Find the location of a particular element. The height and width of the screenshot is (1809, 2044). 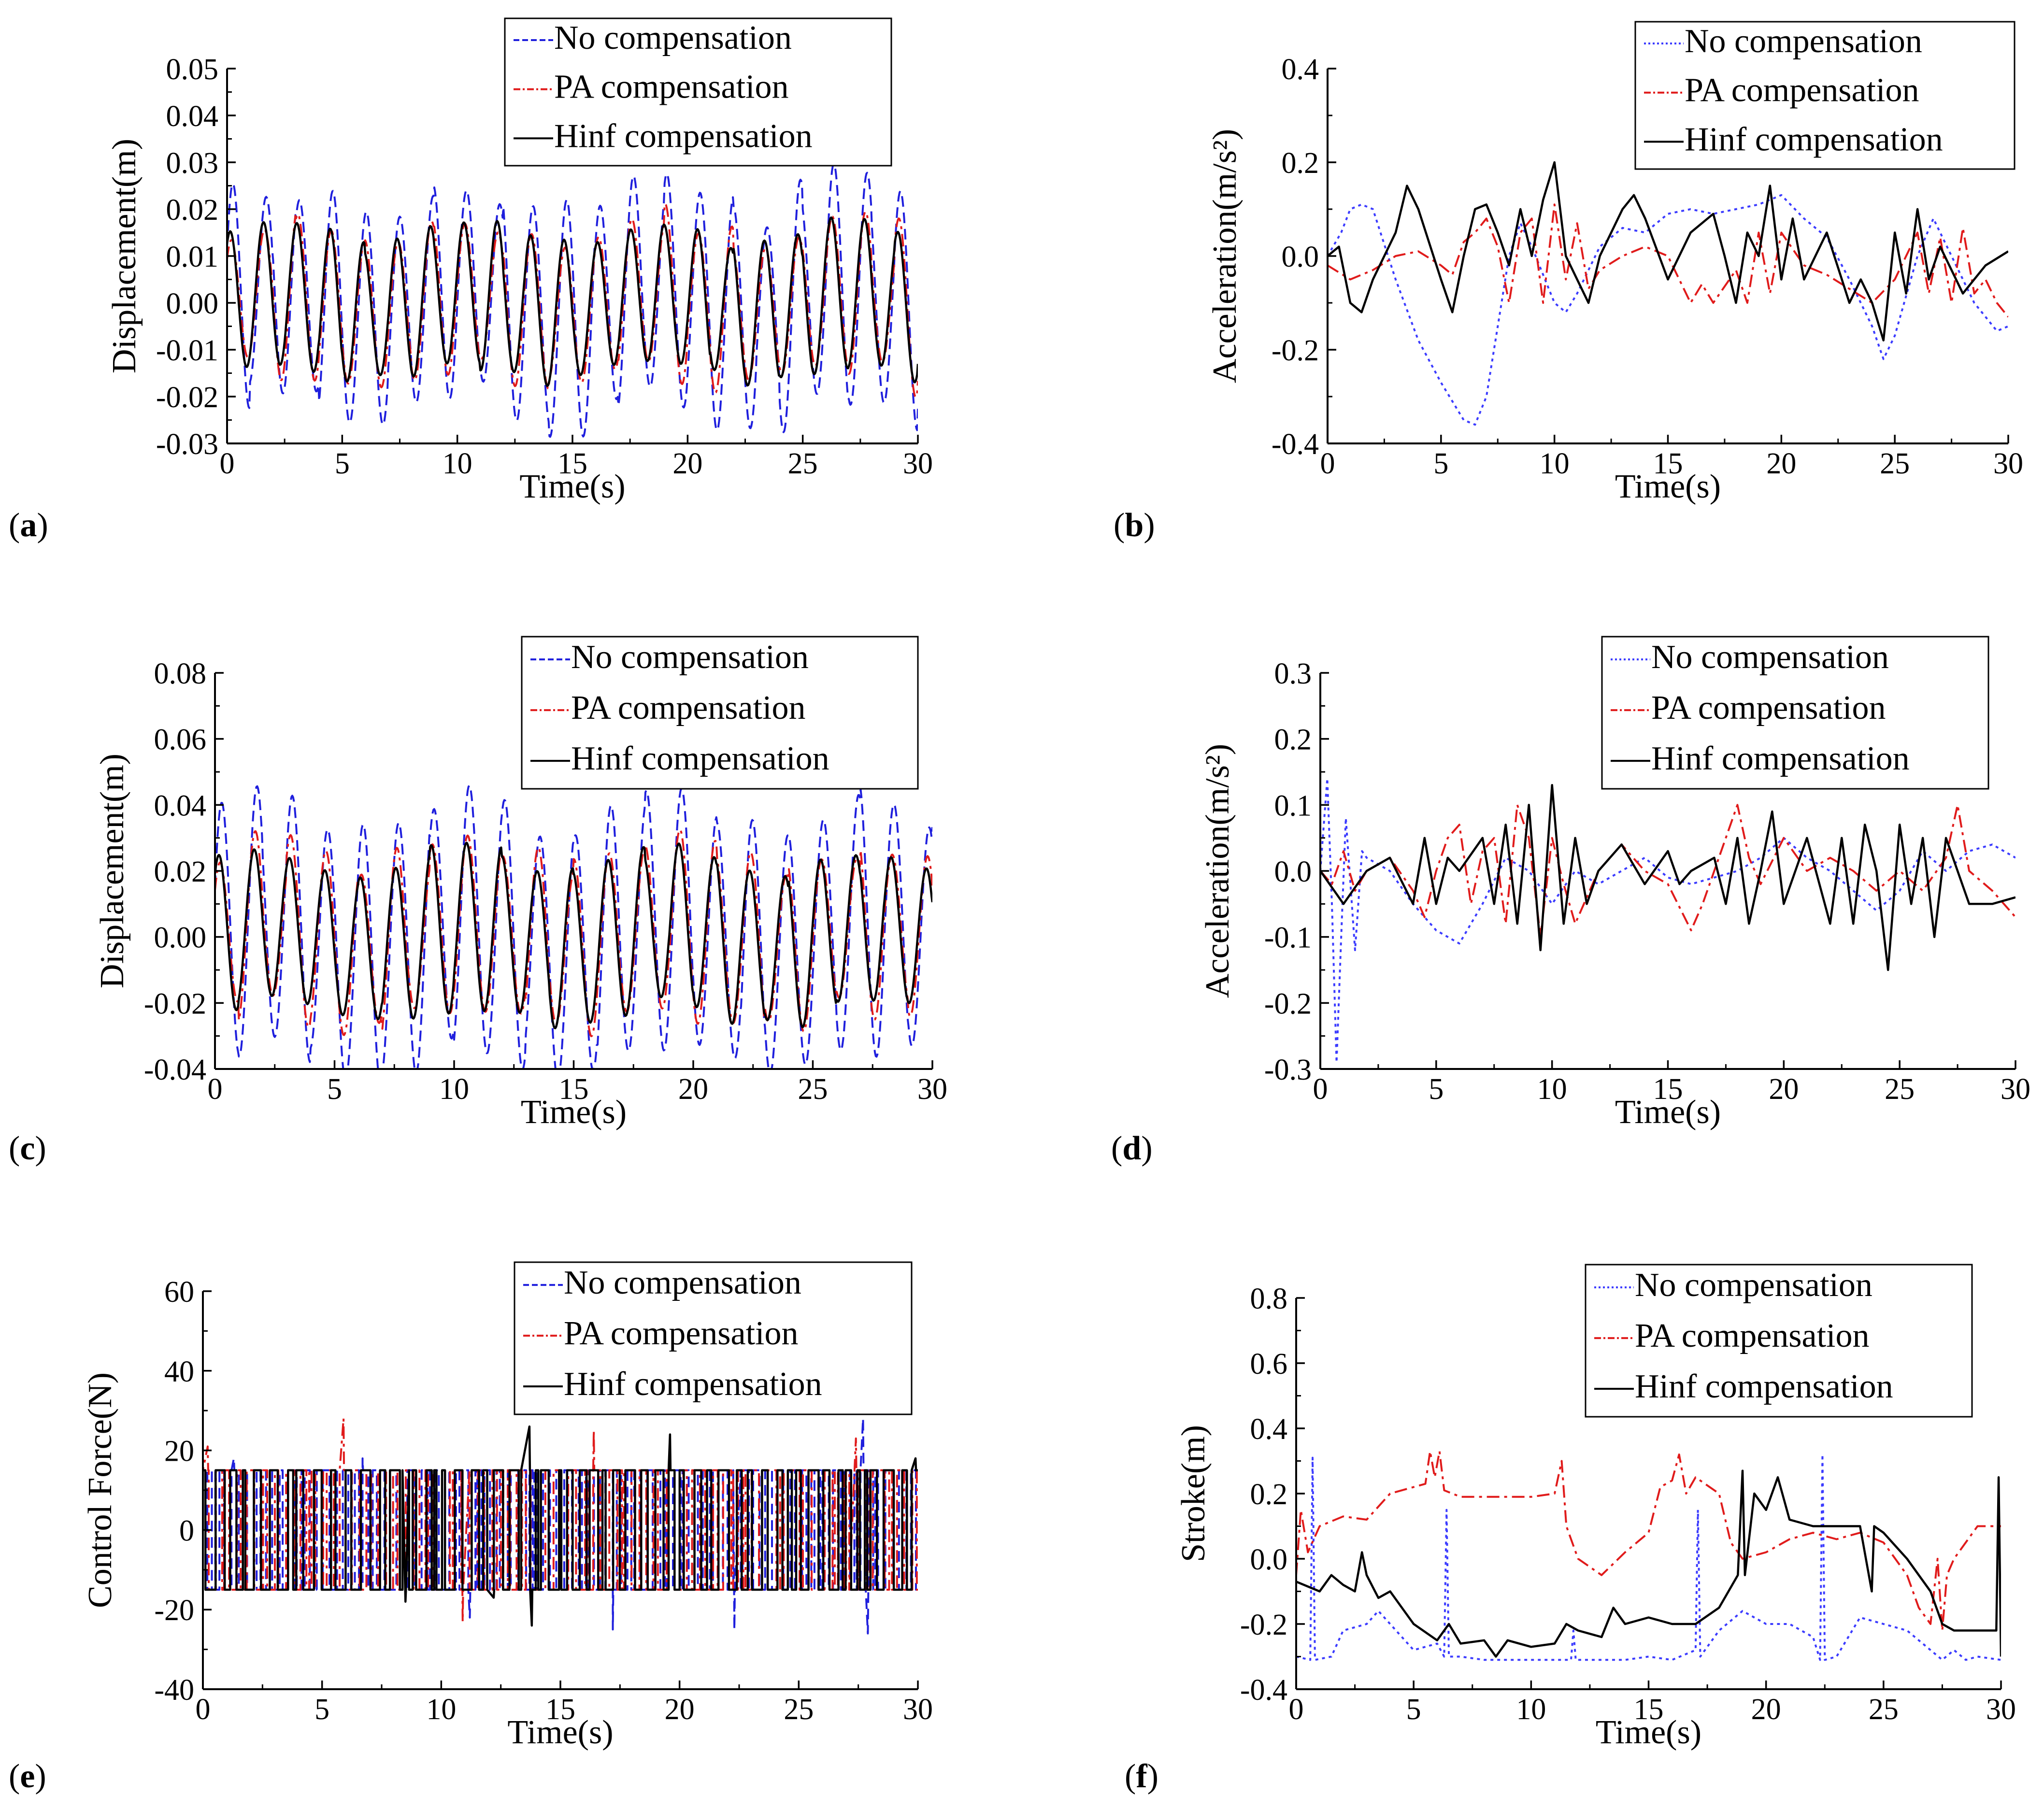

y-tick-label: -0.01 is located at coordinates (187, 350).